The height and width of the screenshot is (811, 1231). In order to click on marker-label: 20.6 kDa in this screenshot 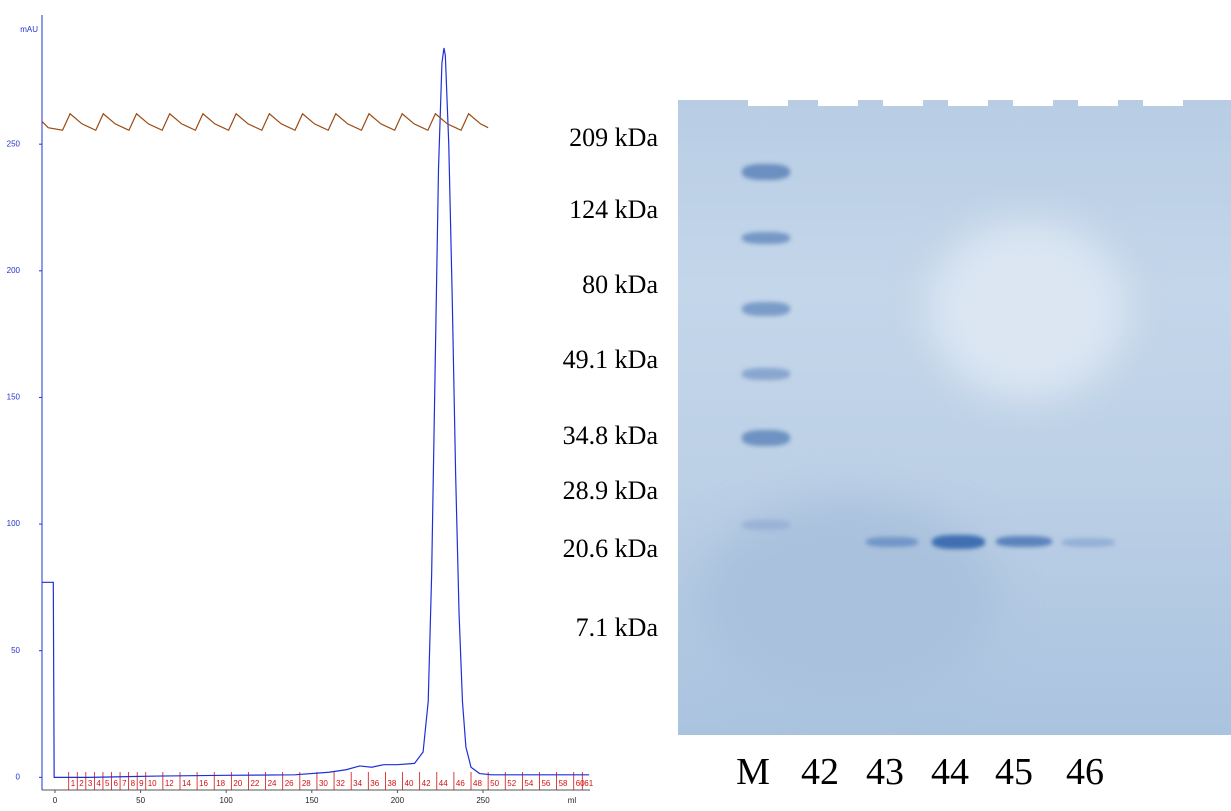, I will do `click(610, 548)`.